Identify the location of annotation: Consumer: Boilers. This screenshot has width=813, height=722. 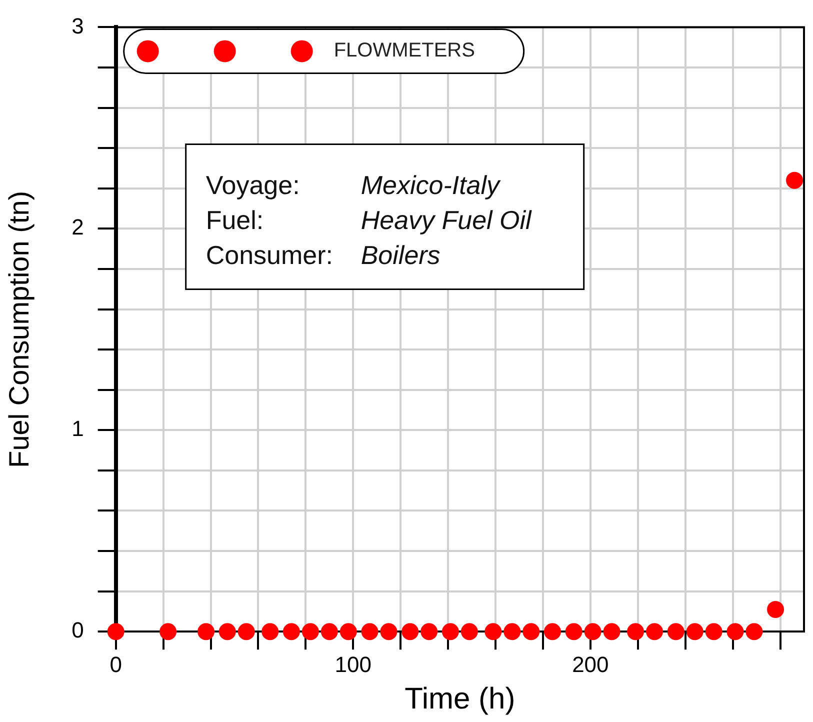
(323, 255).